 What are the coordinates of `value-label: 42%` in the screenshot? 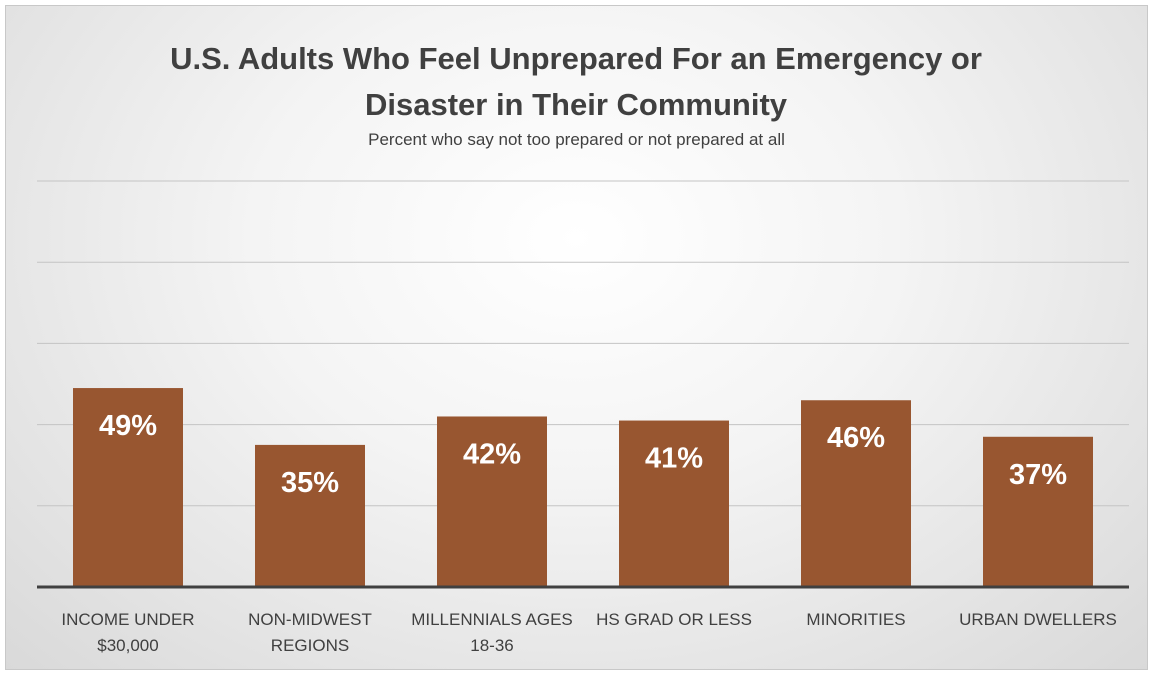 It's located at (492, 454).